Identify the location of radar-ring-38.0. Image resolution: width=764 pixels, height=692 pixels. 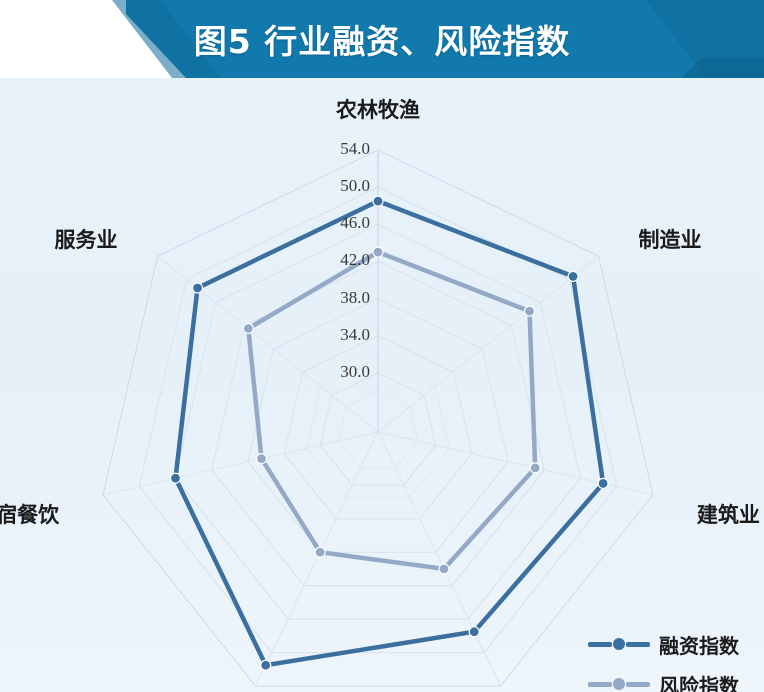
(378, 425).